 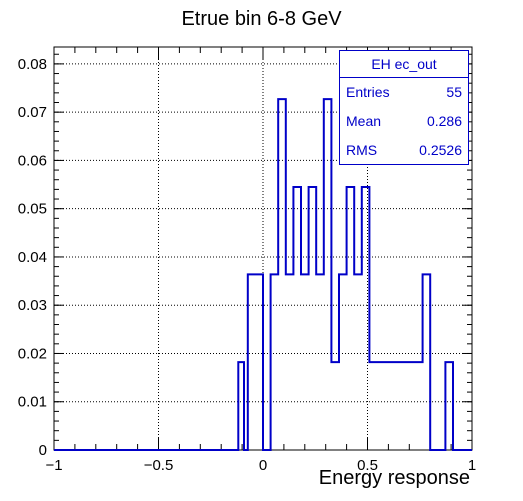 I want to click on x-tick-label: 0, so click(x=263, y=465).